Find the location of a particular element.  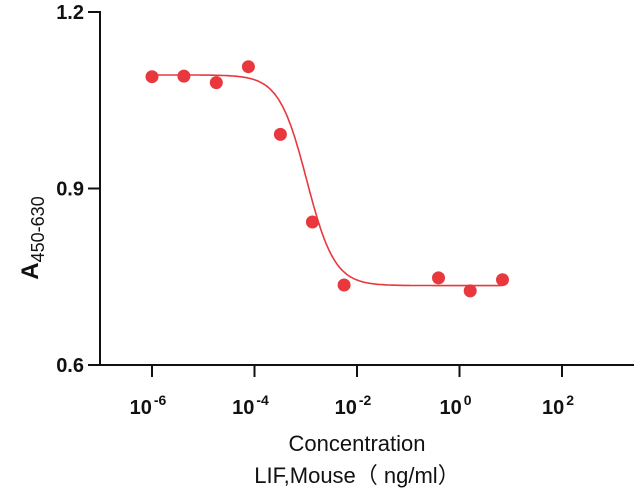

x-tick-exponent: -6 is located at coordinates (160, 400).